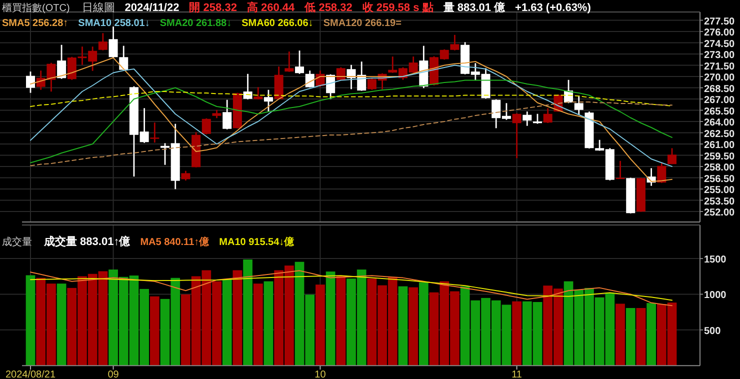  I want to click on y-tick-label: 253.50, so click(720, 202).